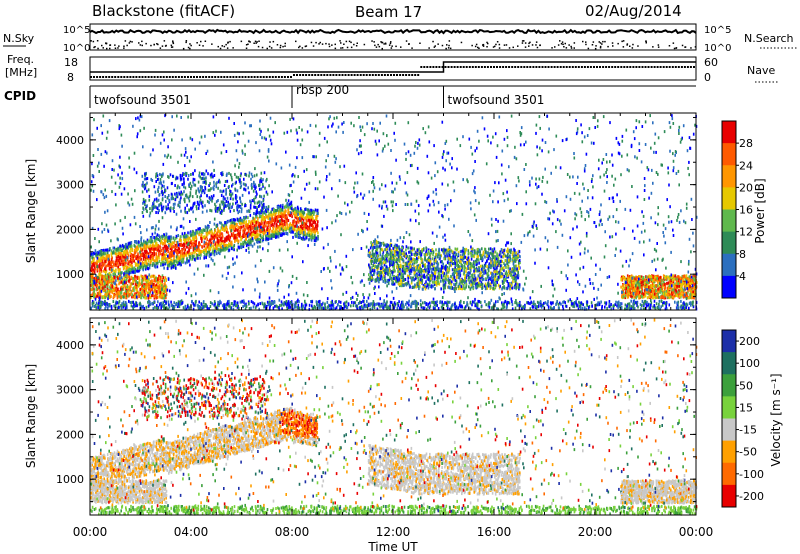  What do you see at coordinates (748, 452) in the screenshot?
I see `colorbar-tick-label: -50` at bounding box center [748, 452].